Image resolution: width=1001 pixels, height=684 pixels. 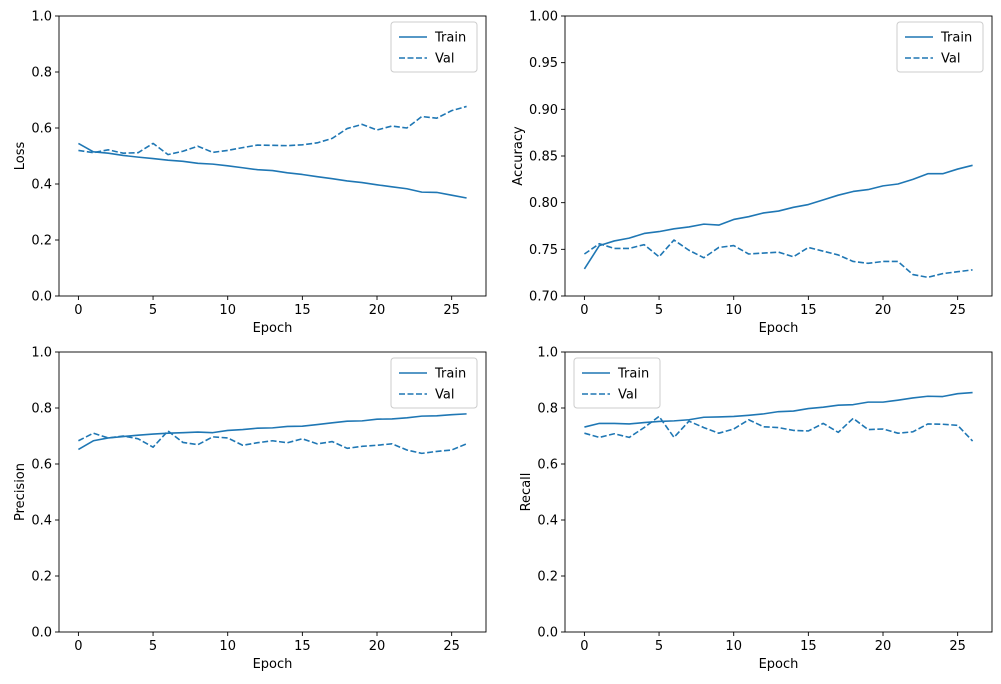 What do you see at coordinates (543, 63) in the screenshot?
I see `y-tick-label: 0.95` at bounding box center [543, 63].